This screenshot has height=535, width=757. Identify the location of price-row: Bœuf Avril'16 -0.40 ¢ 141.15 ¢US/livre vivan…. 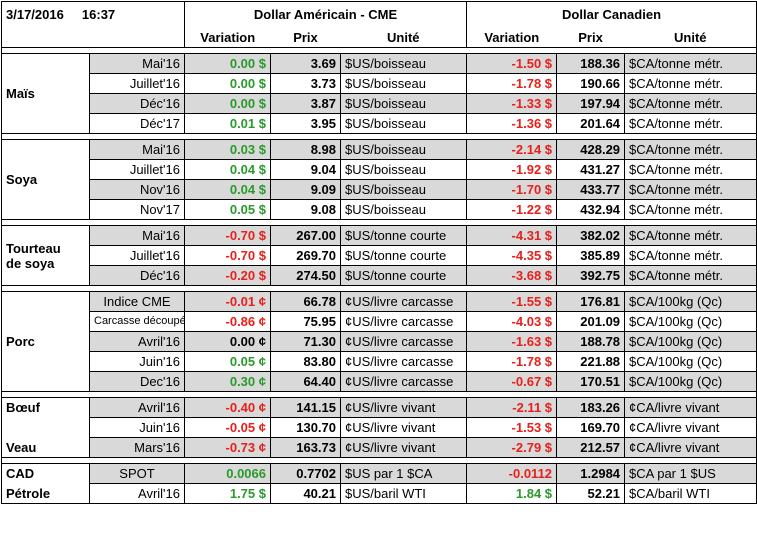
(379, 407).